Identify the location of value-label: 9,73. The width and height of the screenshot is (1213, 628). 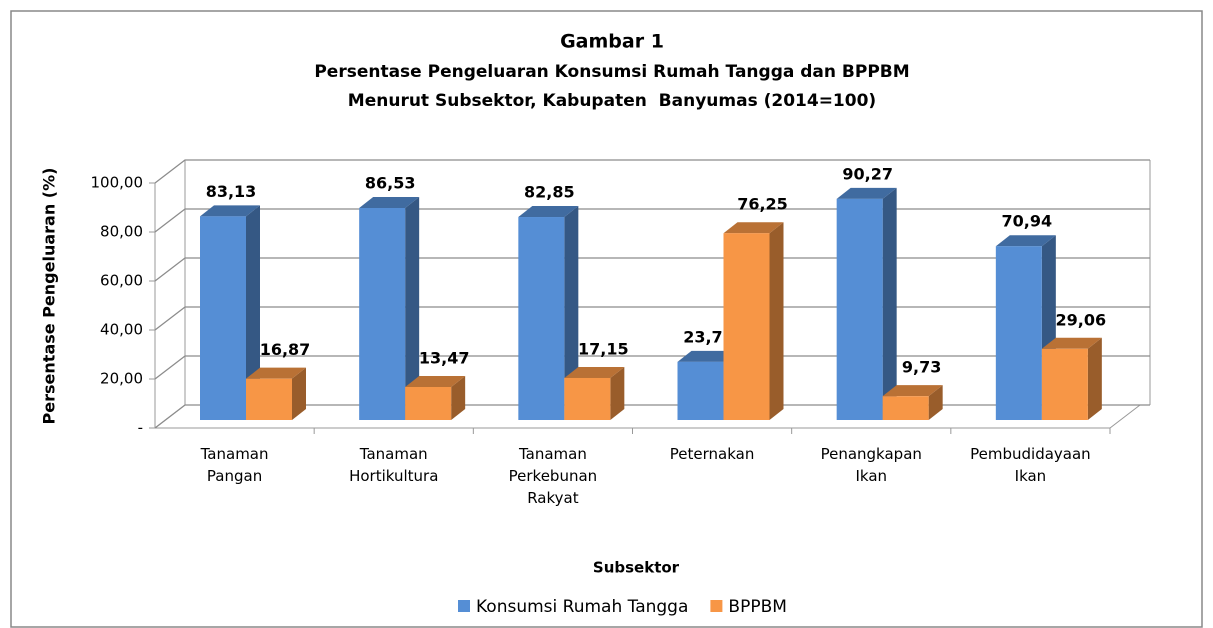
(921, 367).